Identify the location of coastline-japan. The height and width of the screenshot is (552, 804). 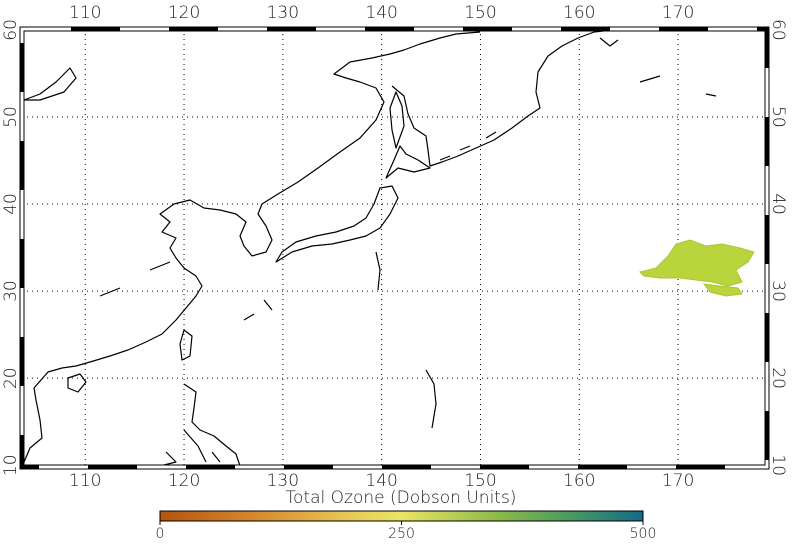
(337, 224).